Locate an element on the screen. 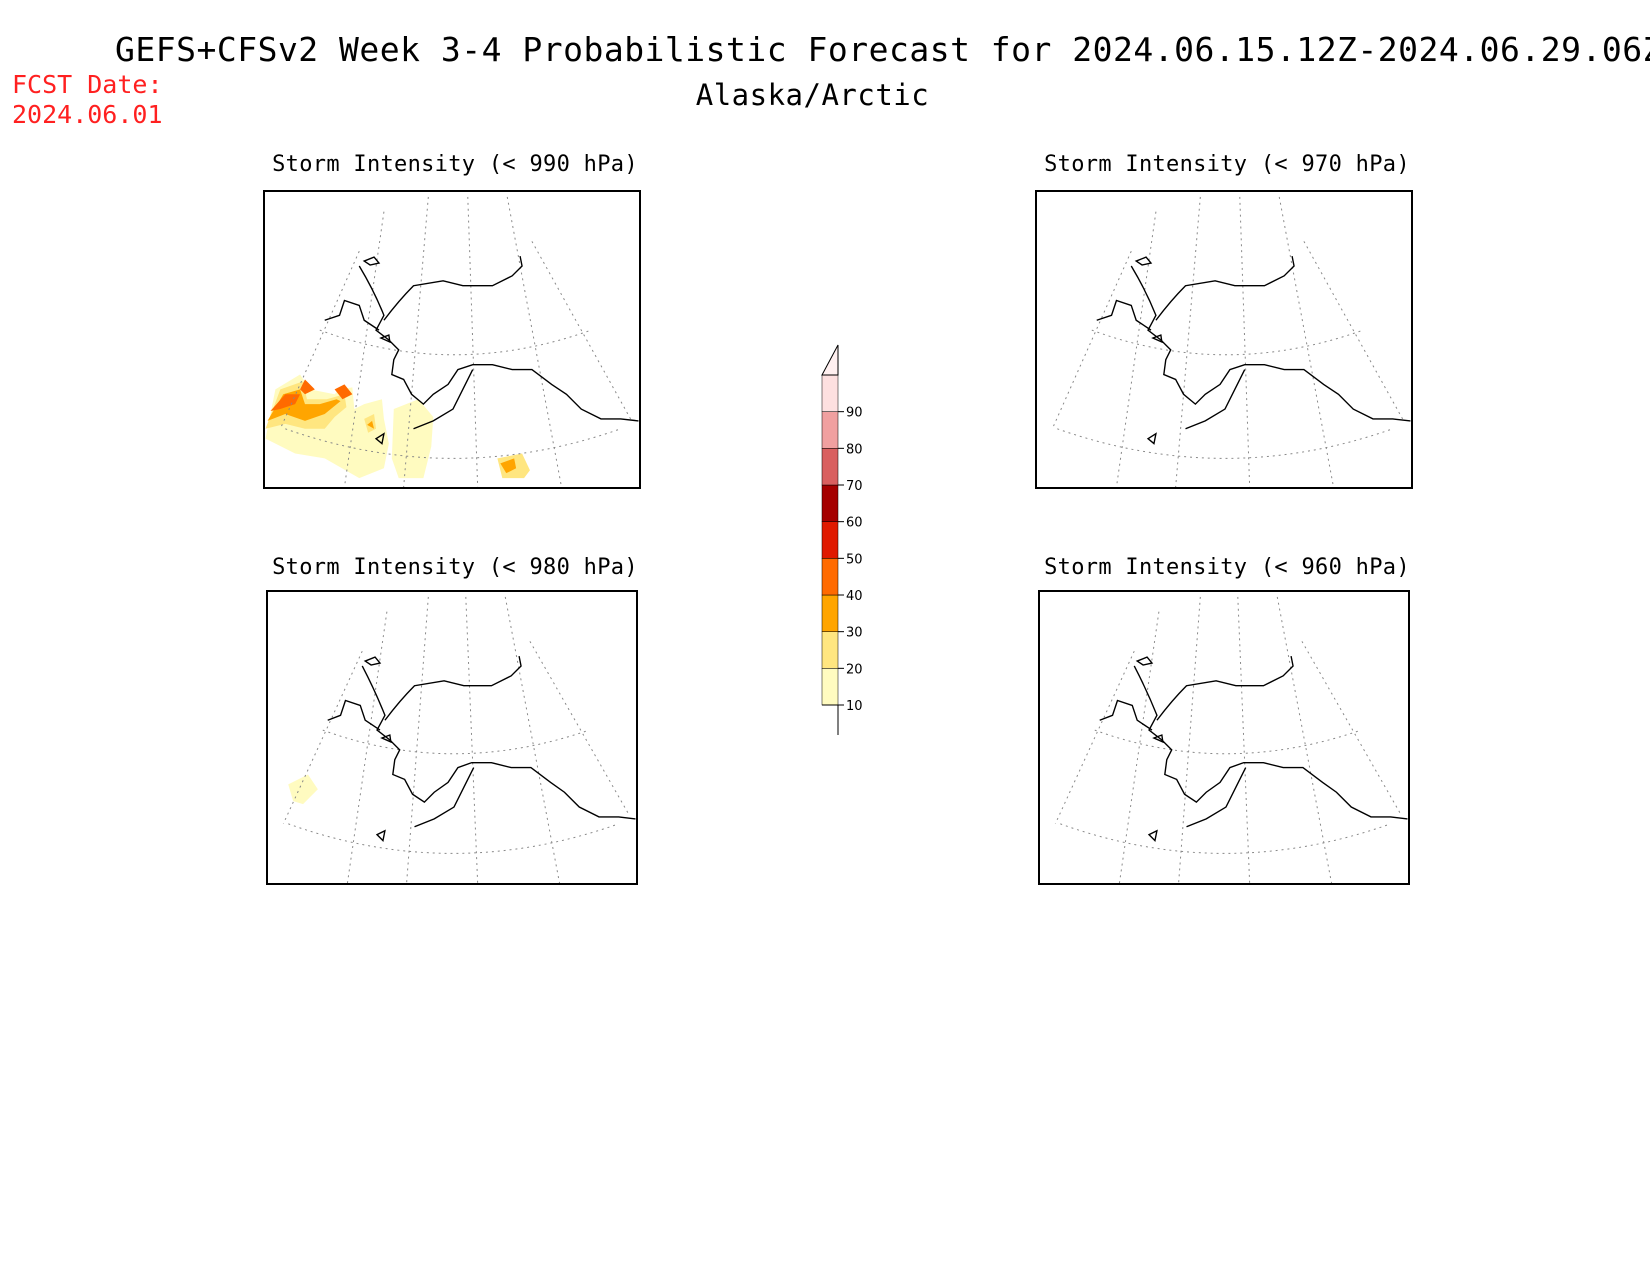 The image size is (1650, 1275). colorbar-level-label: 10 is located at coordinates (854, 706).